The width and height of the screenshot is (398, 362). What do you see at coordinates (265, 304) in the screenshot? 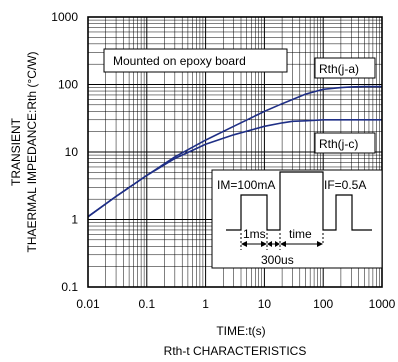
I see `x-tick-label: 10` at bounding box center [265, 304].